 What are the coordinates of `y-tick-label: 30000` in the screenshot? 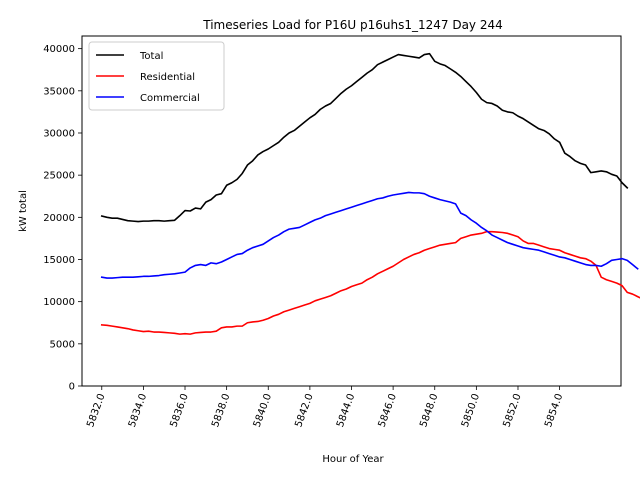 It's located at (59, 133).